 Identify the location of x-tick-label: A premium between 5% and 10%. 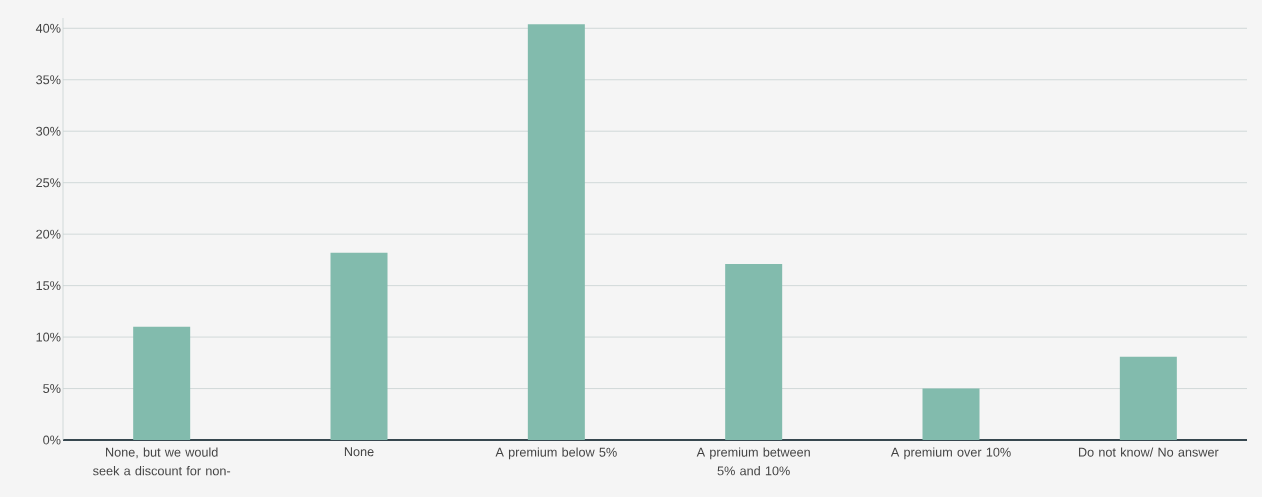
(753, 461).